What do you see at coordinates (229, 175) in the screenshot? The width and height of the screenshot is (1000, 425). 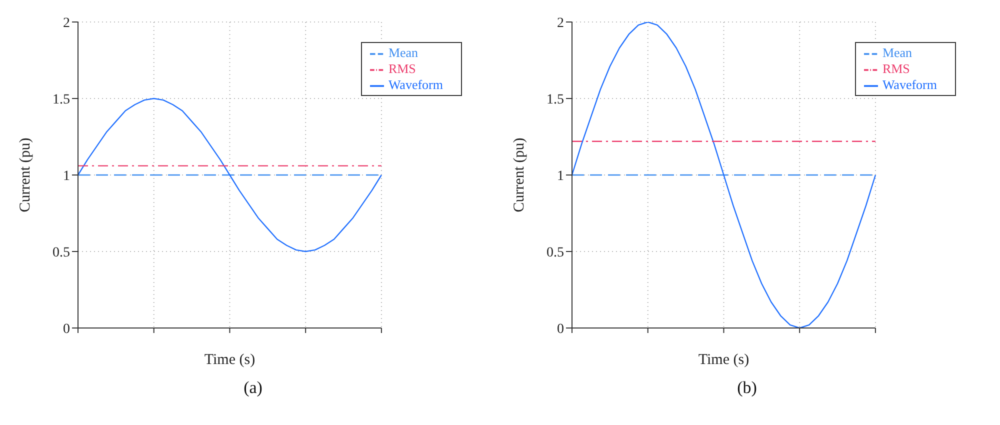 I see `line-series` at bounding box center [229, 175].